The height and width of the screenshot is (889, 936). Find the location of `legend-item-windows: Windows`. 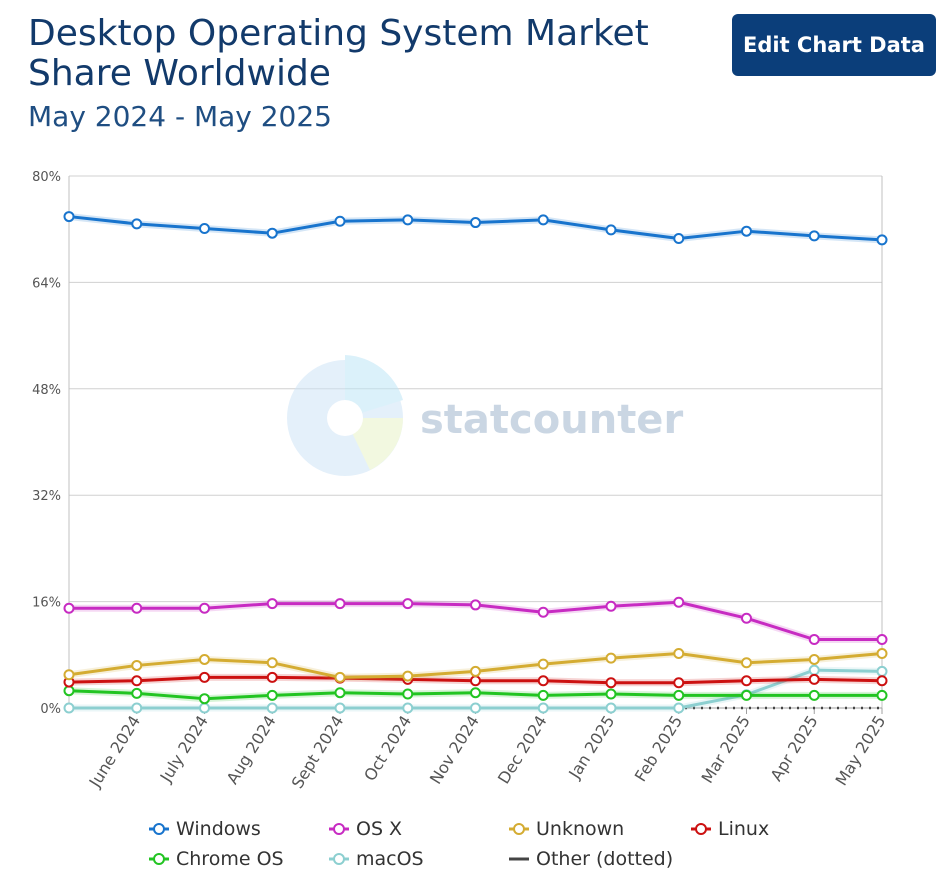

legend-item-windows: Windows is located at coordinates (204, 829).